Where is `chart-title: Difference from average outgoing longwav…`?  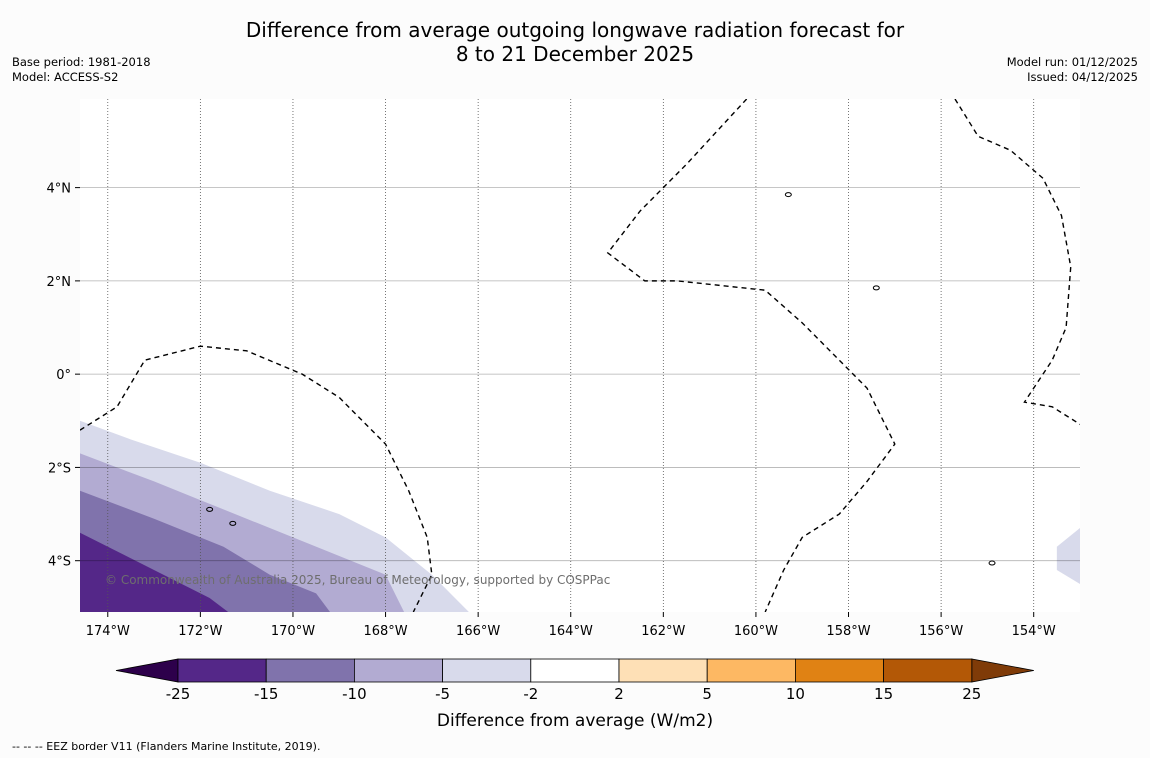
chart-title: Difference from average outgoing longwav… is located at coordinates (575, 42).